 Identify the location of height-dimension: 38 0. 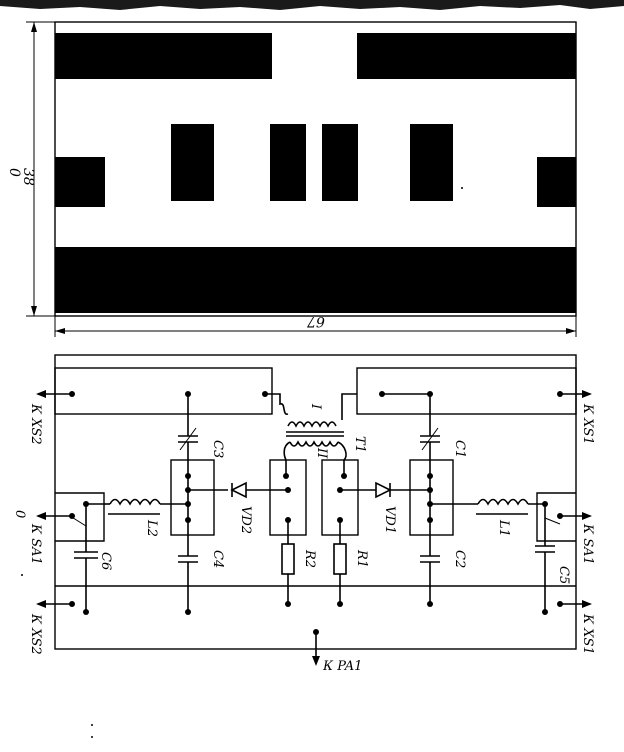
(30, 169).